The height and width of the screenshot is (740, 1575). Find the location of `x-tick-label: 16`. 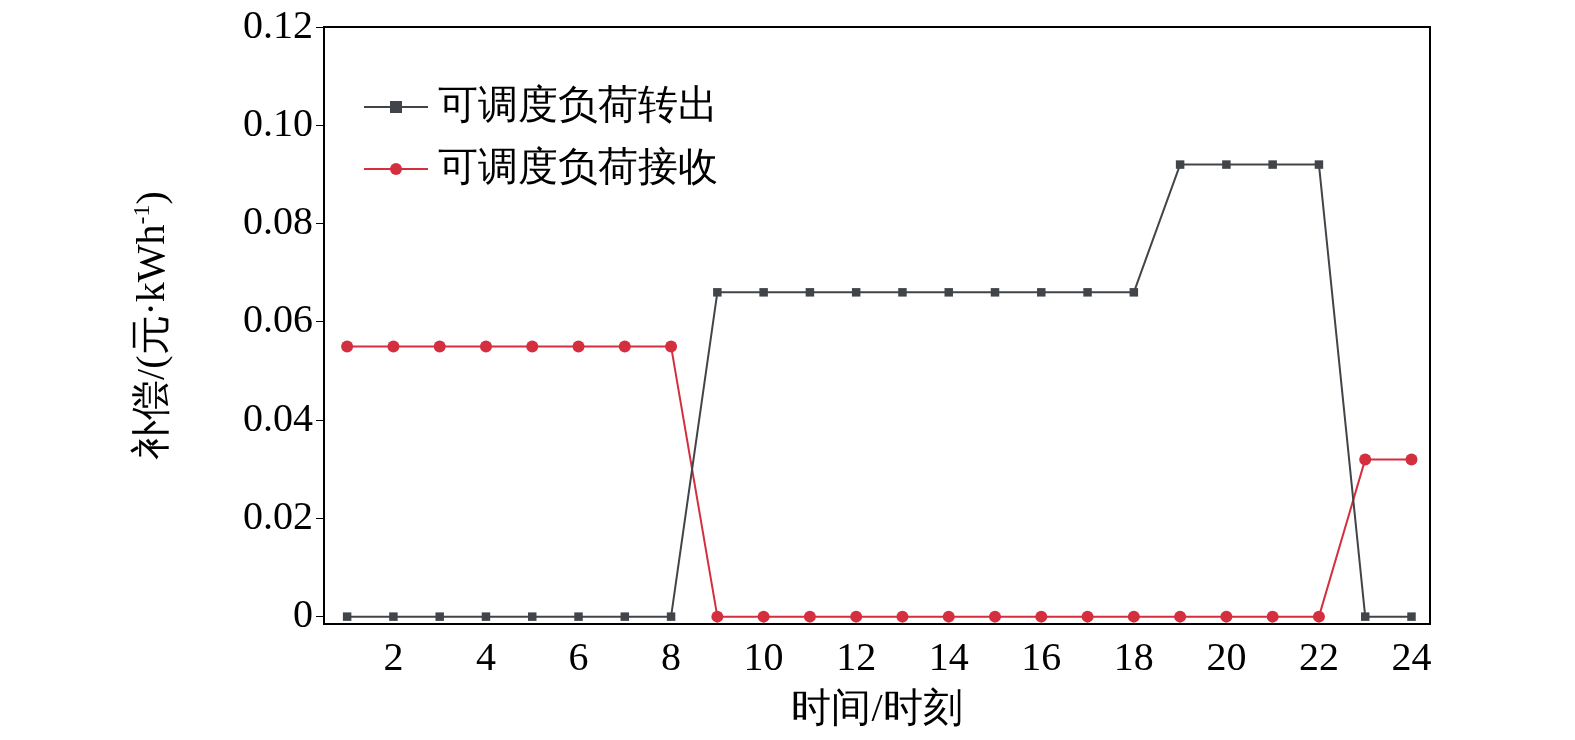

x-tick-label: 16 is located at coordinates (1041, 656).